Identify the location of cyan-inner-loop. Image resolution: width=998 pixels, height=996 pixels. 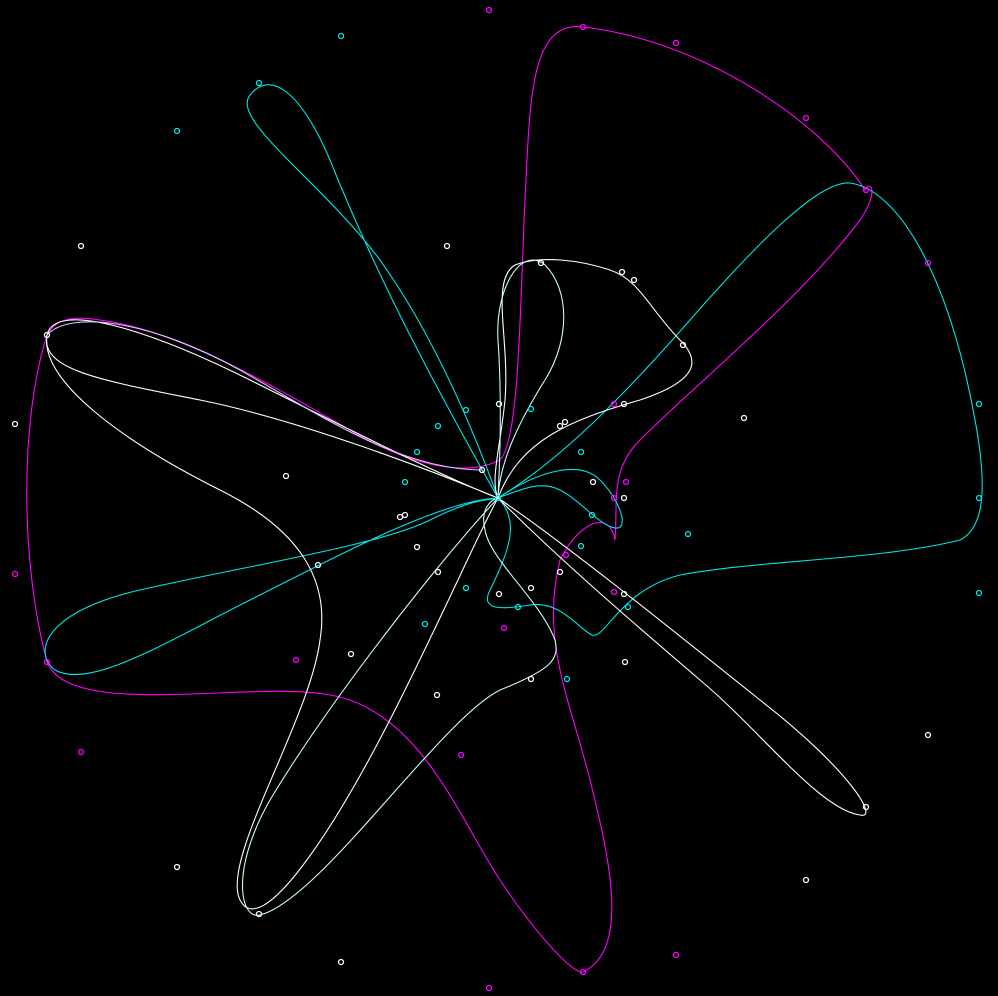
(560, 498).